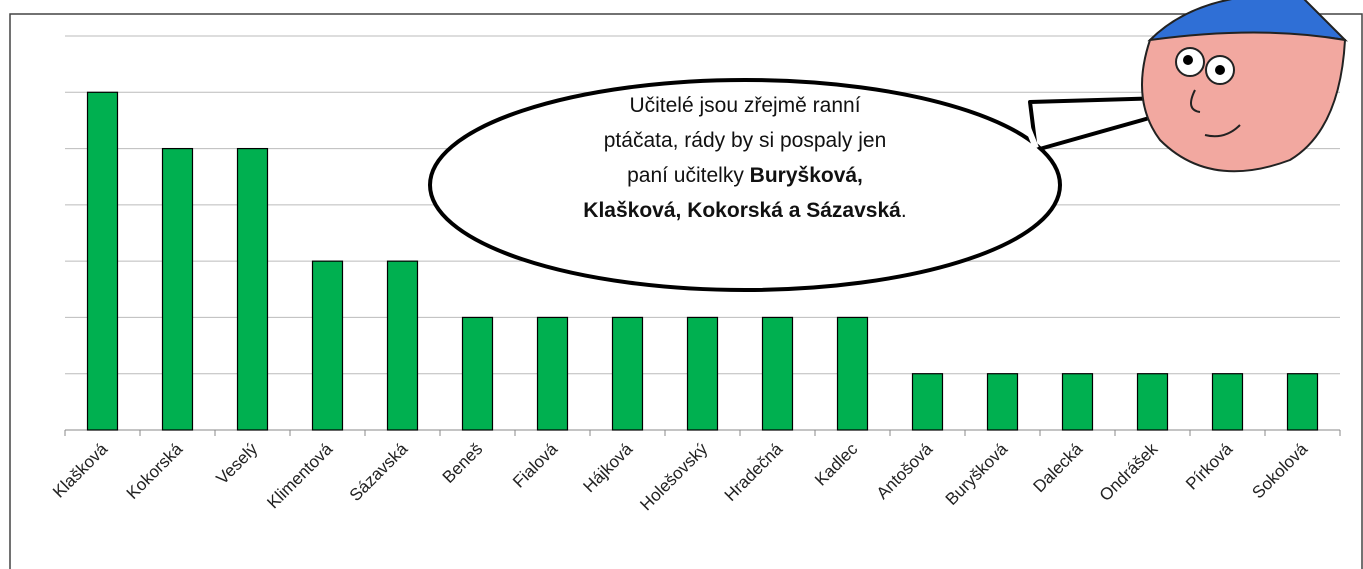 This screenshot has width=1363, height=569. I want to click on nose, so click(1195, 101).